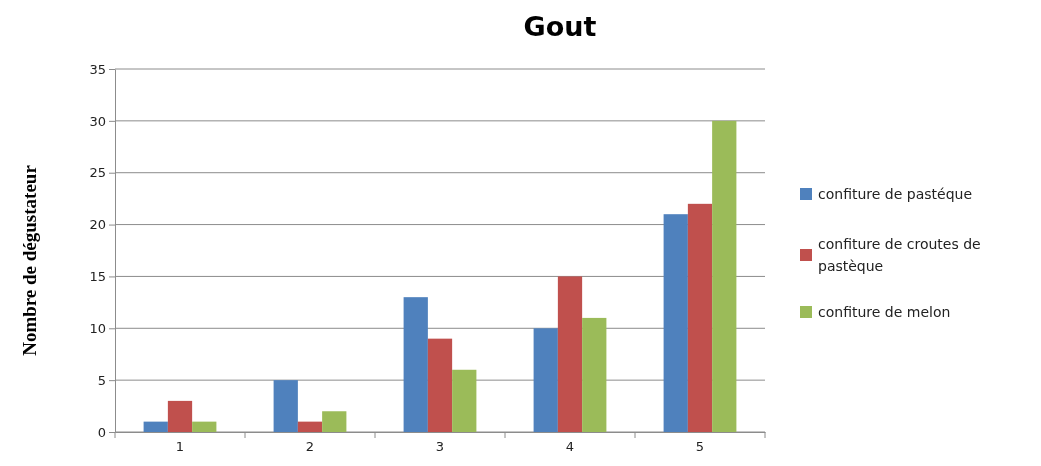 This screenshot has width=1041, height=466. I want to click on y-tick-label: 35, so click(97, 69).